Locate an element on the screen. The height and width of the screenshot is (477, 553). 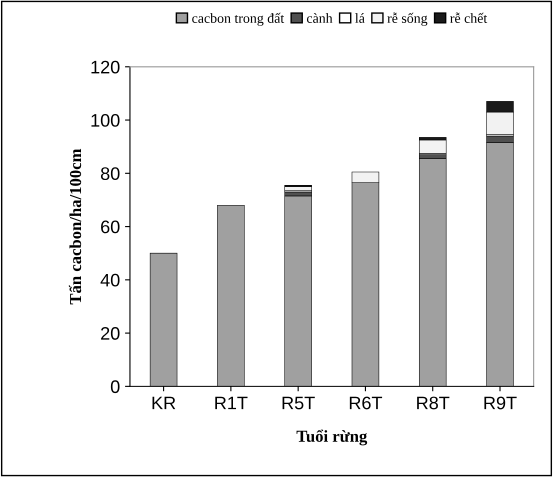
y-tick-label: 40 is located at coordinates (110, 280).